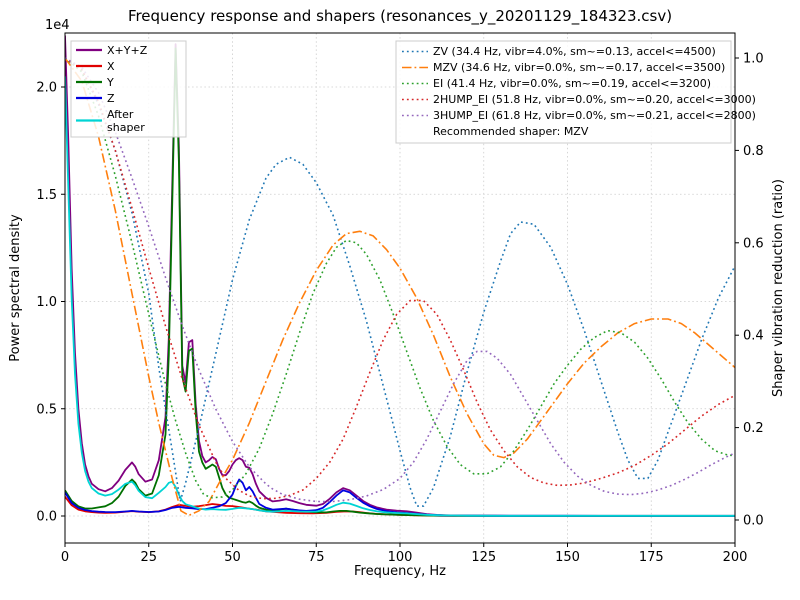  What do you see at coordinates (753, 428) in the screenshot?
I see `y-right-tick-label: 0.2` at bounding box center [753, 428].